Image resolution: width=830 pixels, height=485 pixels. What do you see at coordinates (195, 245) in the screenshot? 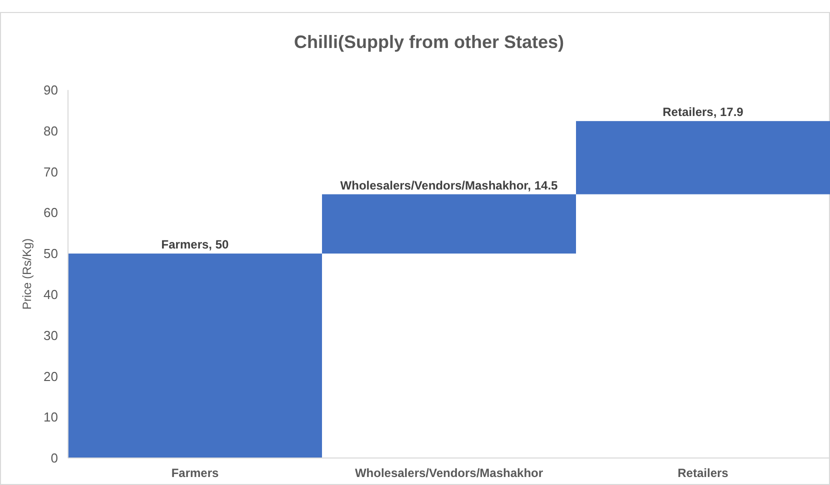
I see `data-label: Farmers, 50` at bounding box center [195, 245].